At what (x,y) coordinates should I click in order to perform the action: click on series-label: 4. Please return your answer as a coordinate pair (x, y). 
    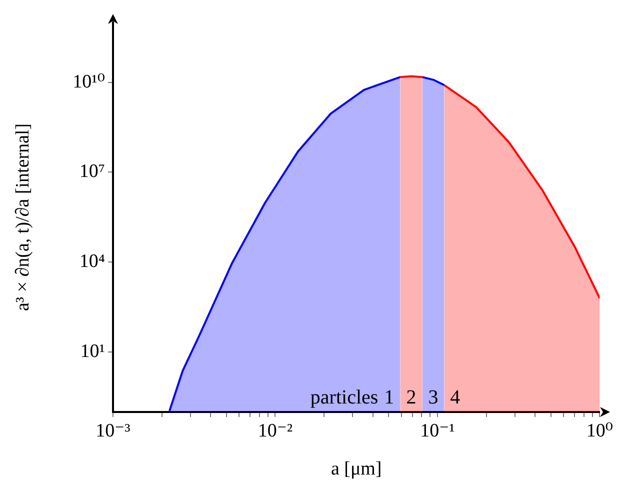
    Looking at the image, I should click on (455, 397).